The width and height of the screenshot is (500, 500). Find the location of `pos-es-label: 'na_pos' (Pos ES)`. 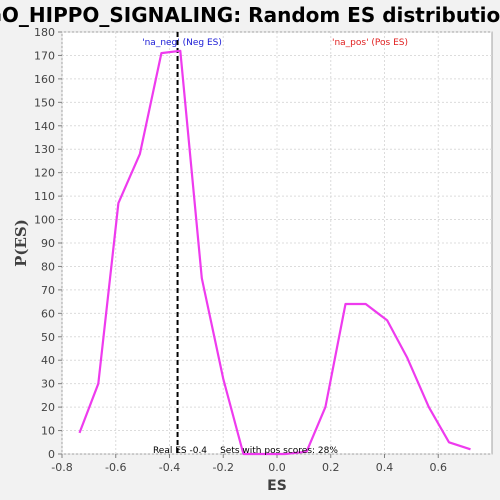

pos-es-label: 'na_pos' (Pos ES) is located at coordinates (370, 43).